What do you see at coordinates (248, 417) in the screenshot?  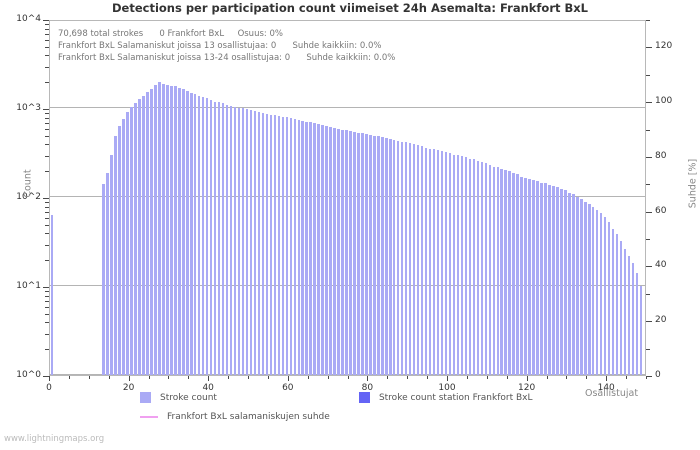 I see `legend-label-ratio: Frankfort BxL salamaniskujen suhde` at bounding box center [248, 417].